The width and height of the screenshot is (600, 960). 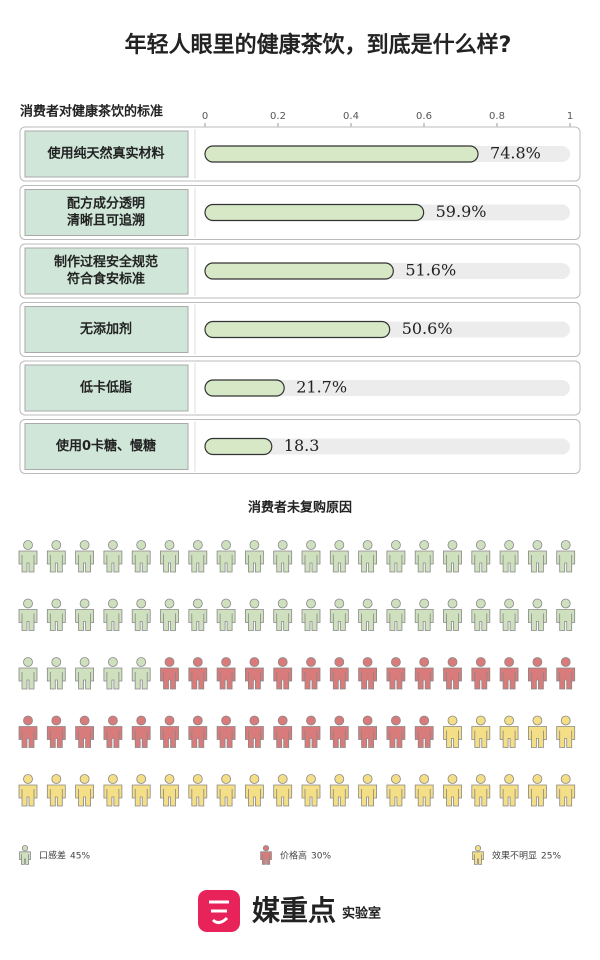 I want to click on category-icons, so click(x=297, y=615).